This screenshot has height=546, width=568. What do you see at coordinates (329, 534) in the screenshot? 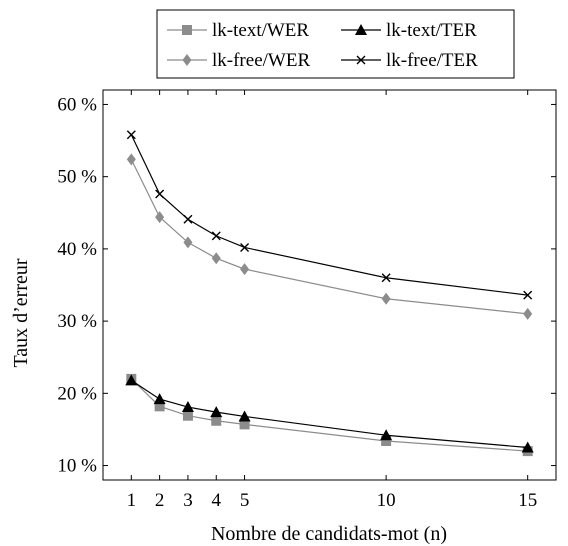
I see `x-axis-label: Nombre de candidats-mot (n)` at bounding box center [329, 534].